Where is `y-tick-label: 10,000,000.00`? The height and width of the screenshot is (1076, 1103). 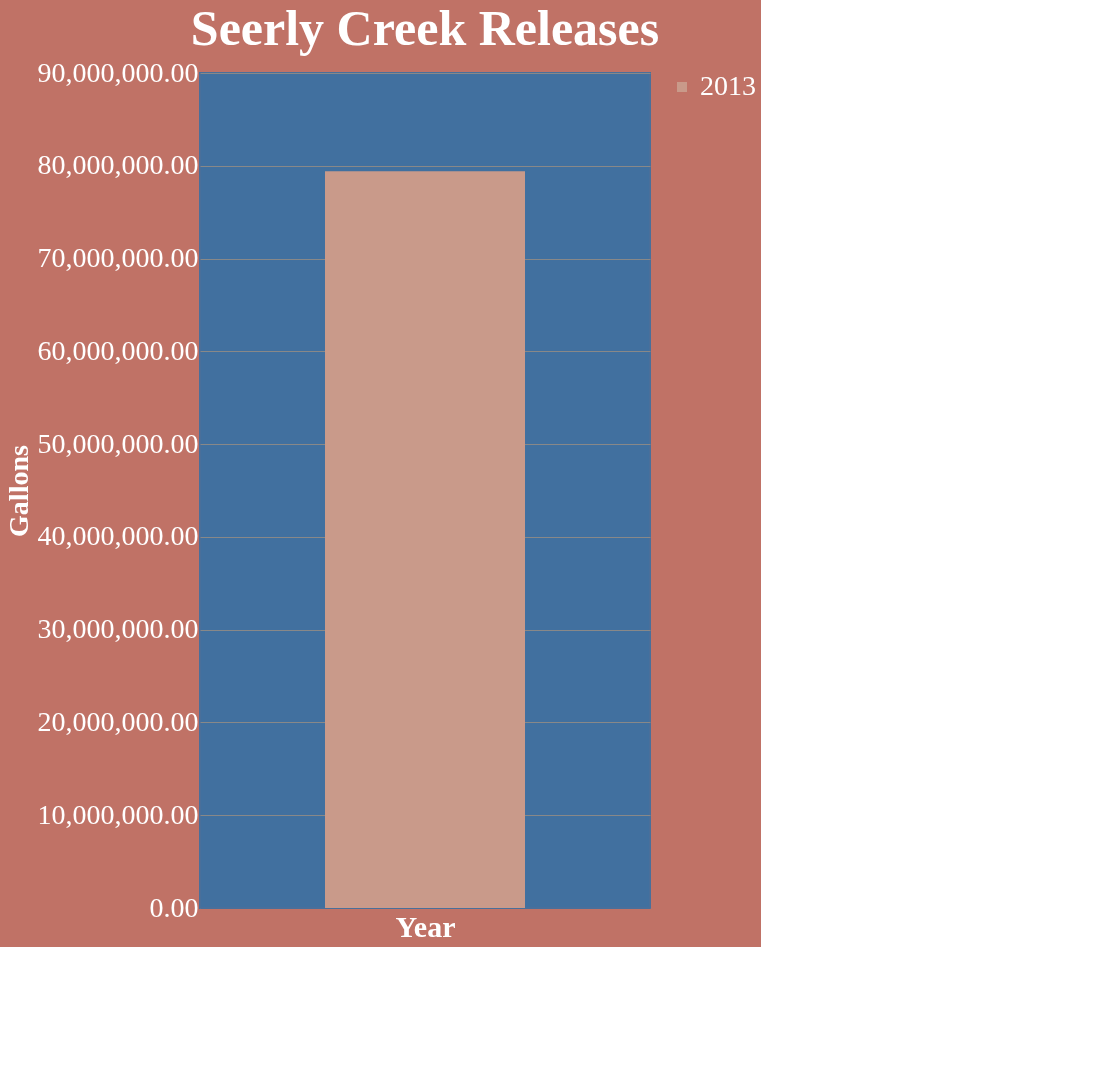
y-tick-label: 10,000,000.00 is located at coordinates (118, 814).